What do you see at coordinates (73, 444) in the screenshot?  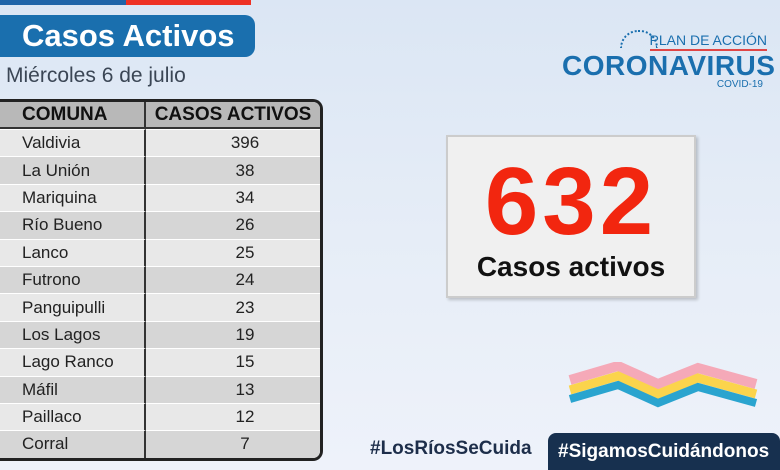 I see `cell-comuna: Corral` at bounding box center [73, 444].